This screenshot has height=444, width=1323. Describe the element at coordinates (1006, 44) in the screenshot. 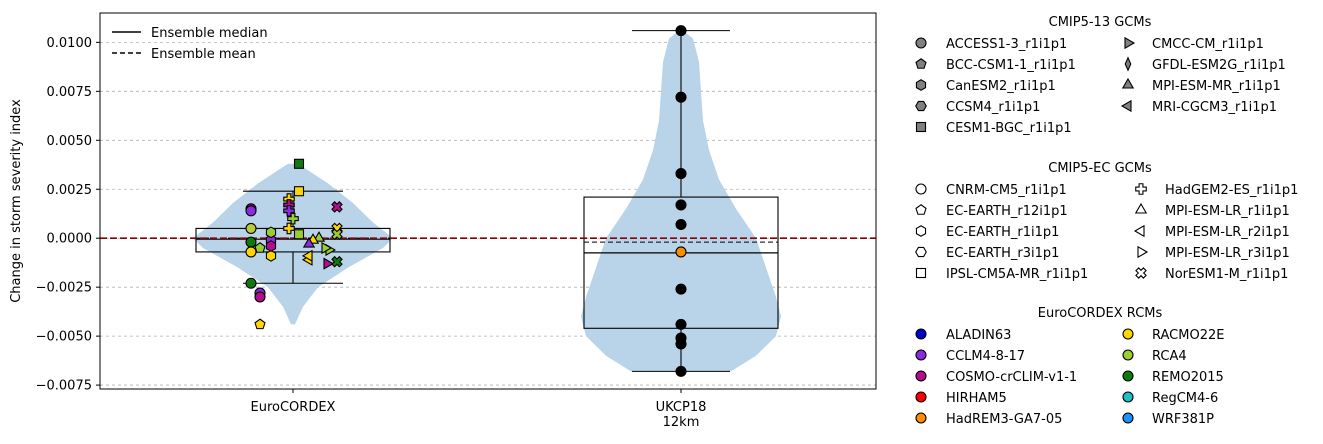

I see `legend-item-label: ACCESS1-3_r1i1p1` at that location.